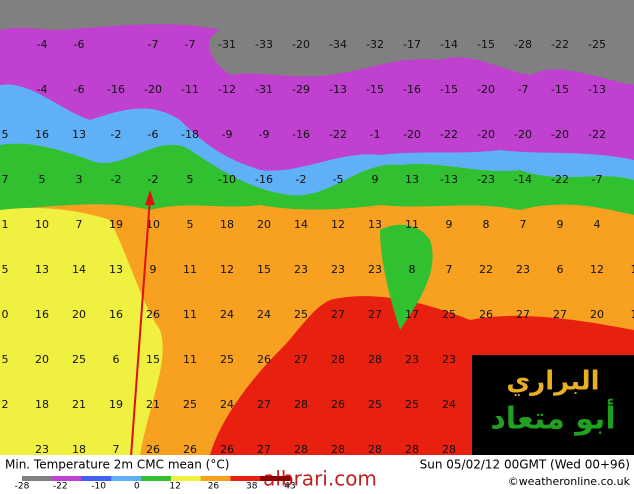 The height and width of the screenshot is (494, 634). What do you see at coordinates (42, 224) in the screenshot?
I see `grid-label: 10` at bounding box center [42, 224].